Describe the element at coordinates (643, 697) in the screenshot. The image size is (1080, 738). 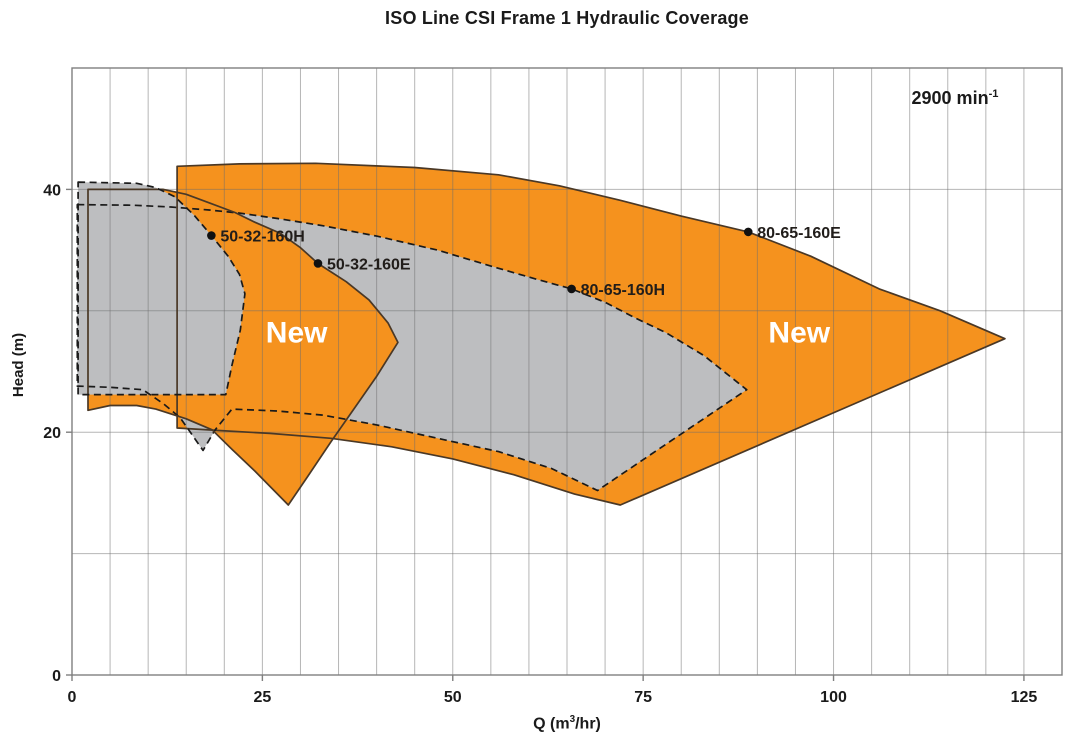
I see `x-tick-label: 75` at that location.